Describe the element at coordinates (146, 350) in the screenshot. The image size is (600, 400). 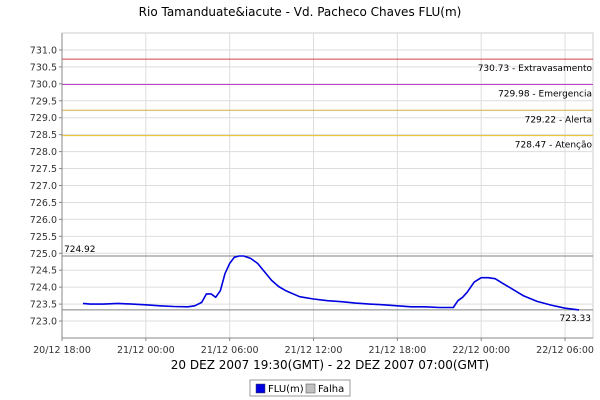
I see `x-tick-label: 21/12 00:00` at that location.